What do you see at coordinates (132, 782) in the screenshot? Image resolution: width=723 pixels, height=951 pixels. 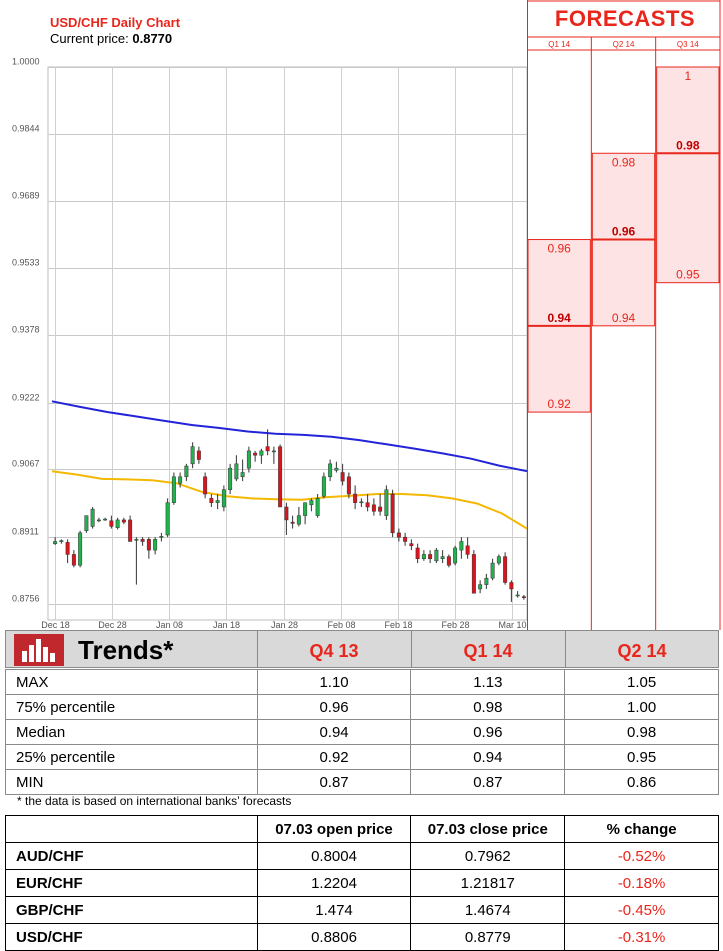 I see `row-label: MIN` at bounding box center [132, 782].